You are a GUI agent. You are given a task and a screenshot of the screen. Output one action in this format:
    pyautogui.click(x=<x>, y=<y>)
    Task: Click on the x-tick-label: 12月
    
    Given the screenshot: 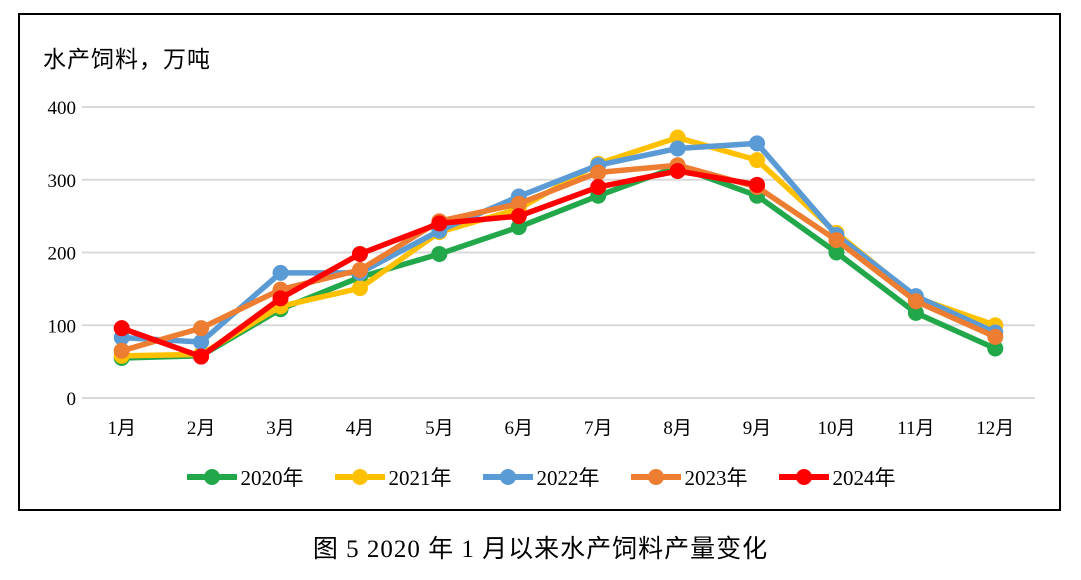 What is the action you would take?
    pyautogui.click(x=995, y=428)
    